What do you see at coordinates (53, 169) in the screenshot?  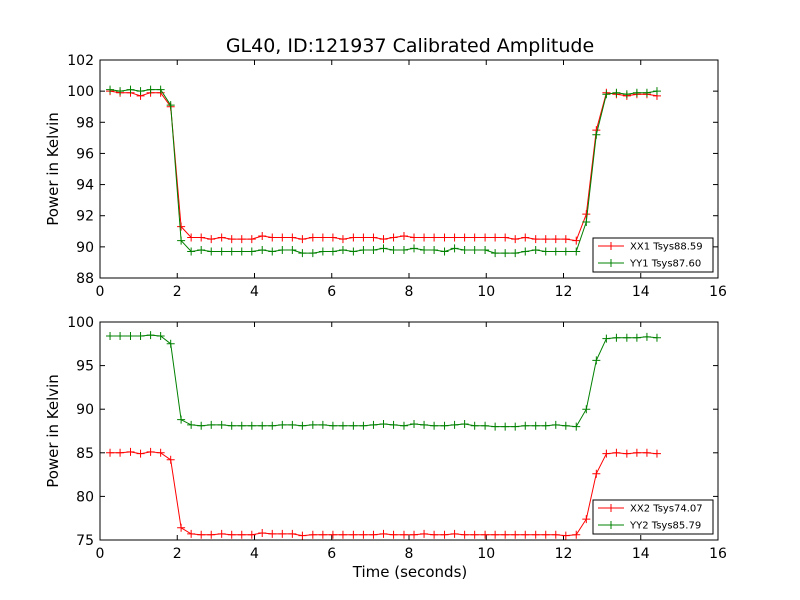 I see `top-ylabel: Power in Kelvin` at bounding box center [53, 169].